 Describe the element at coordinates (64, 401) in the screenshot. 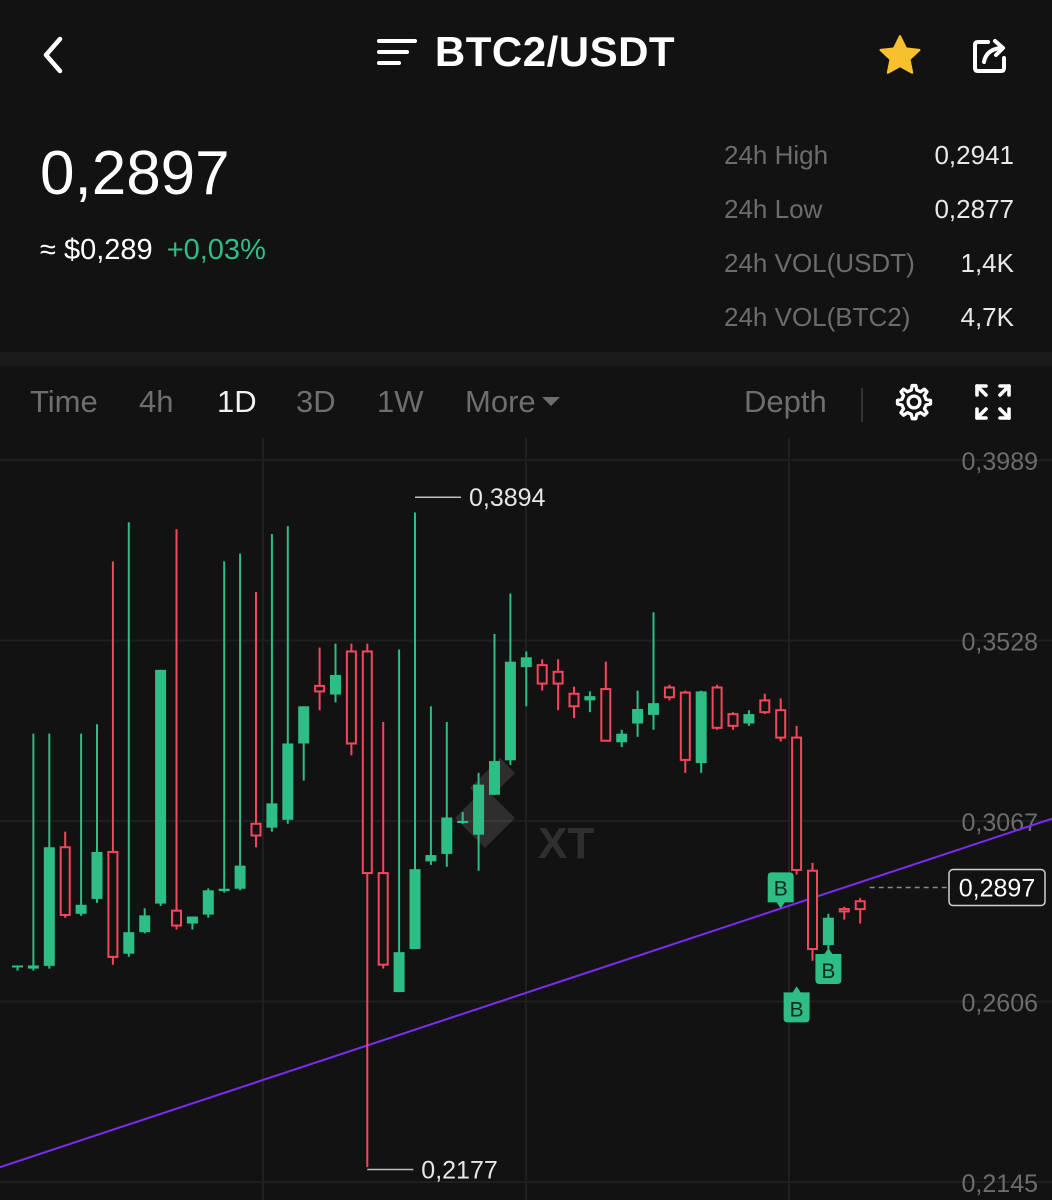

I see `tab-time: Time` at that location.